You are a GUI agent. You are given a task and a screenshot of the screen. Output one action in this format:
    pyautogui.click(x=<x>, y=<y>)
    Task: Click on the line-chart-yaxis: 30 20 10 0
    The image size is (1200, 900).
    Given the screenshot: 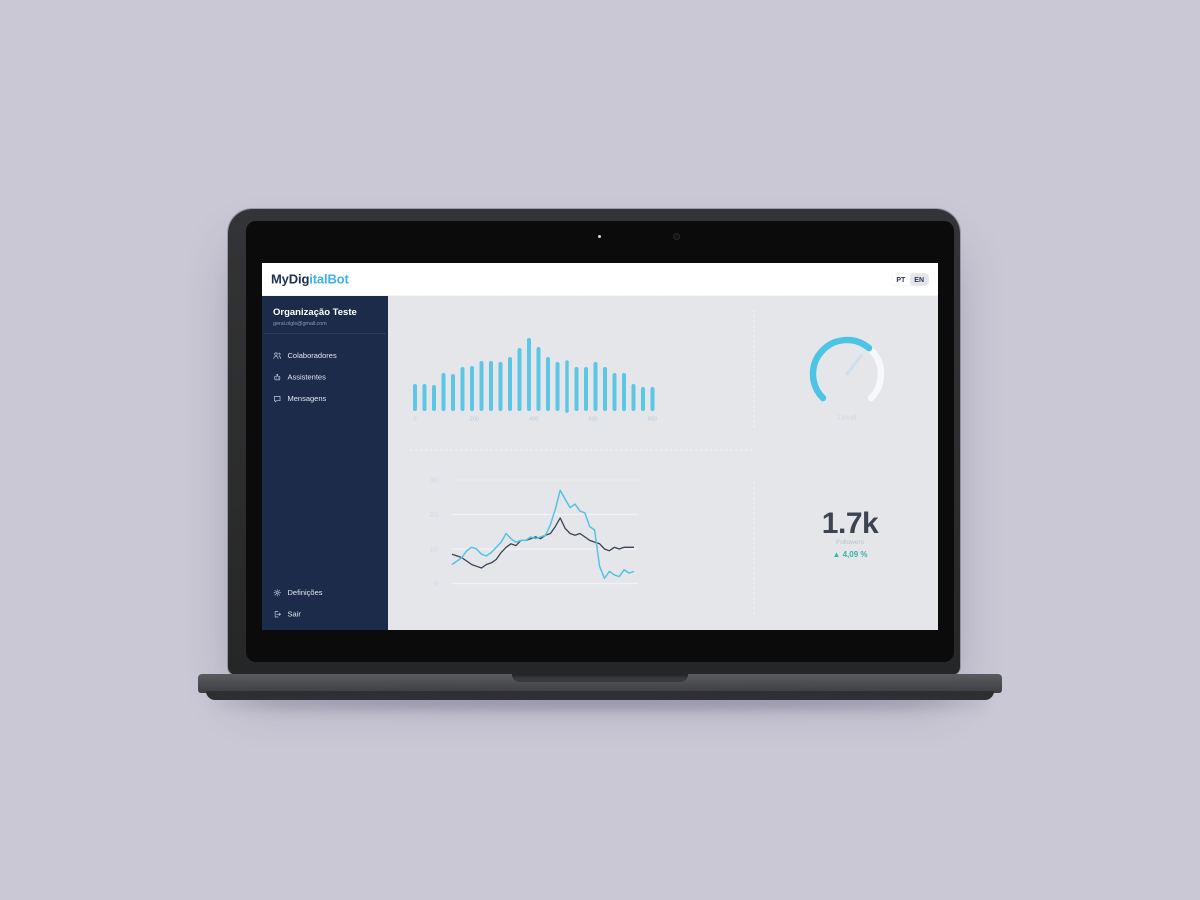 What is the action you would take?
    pyautogui.click(x=434, y=532)
    